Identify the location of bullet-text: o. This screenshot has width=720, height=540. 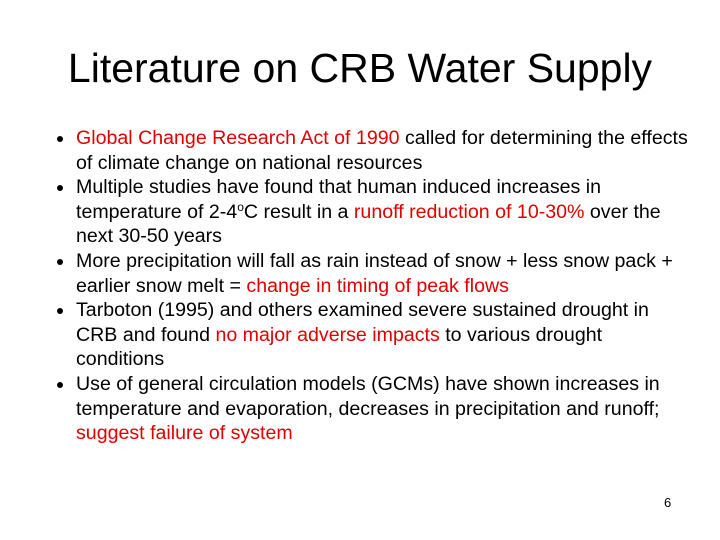
(240, 206).